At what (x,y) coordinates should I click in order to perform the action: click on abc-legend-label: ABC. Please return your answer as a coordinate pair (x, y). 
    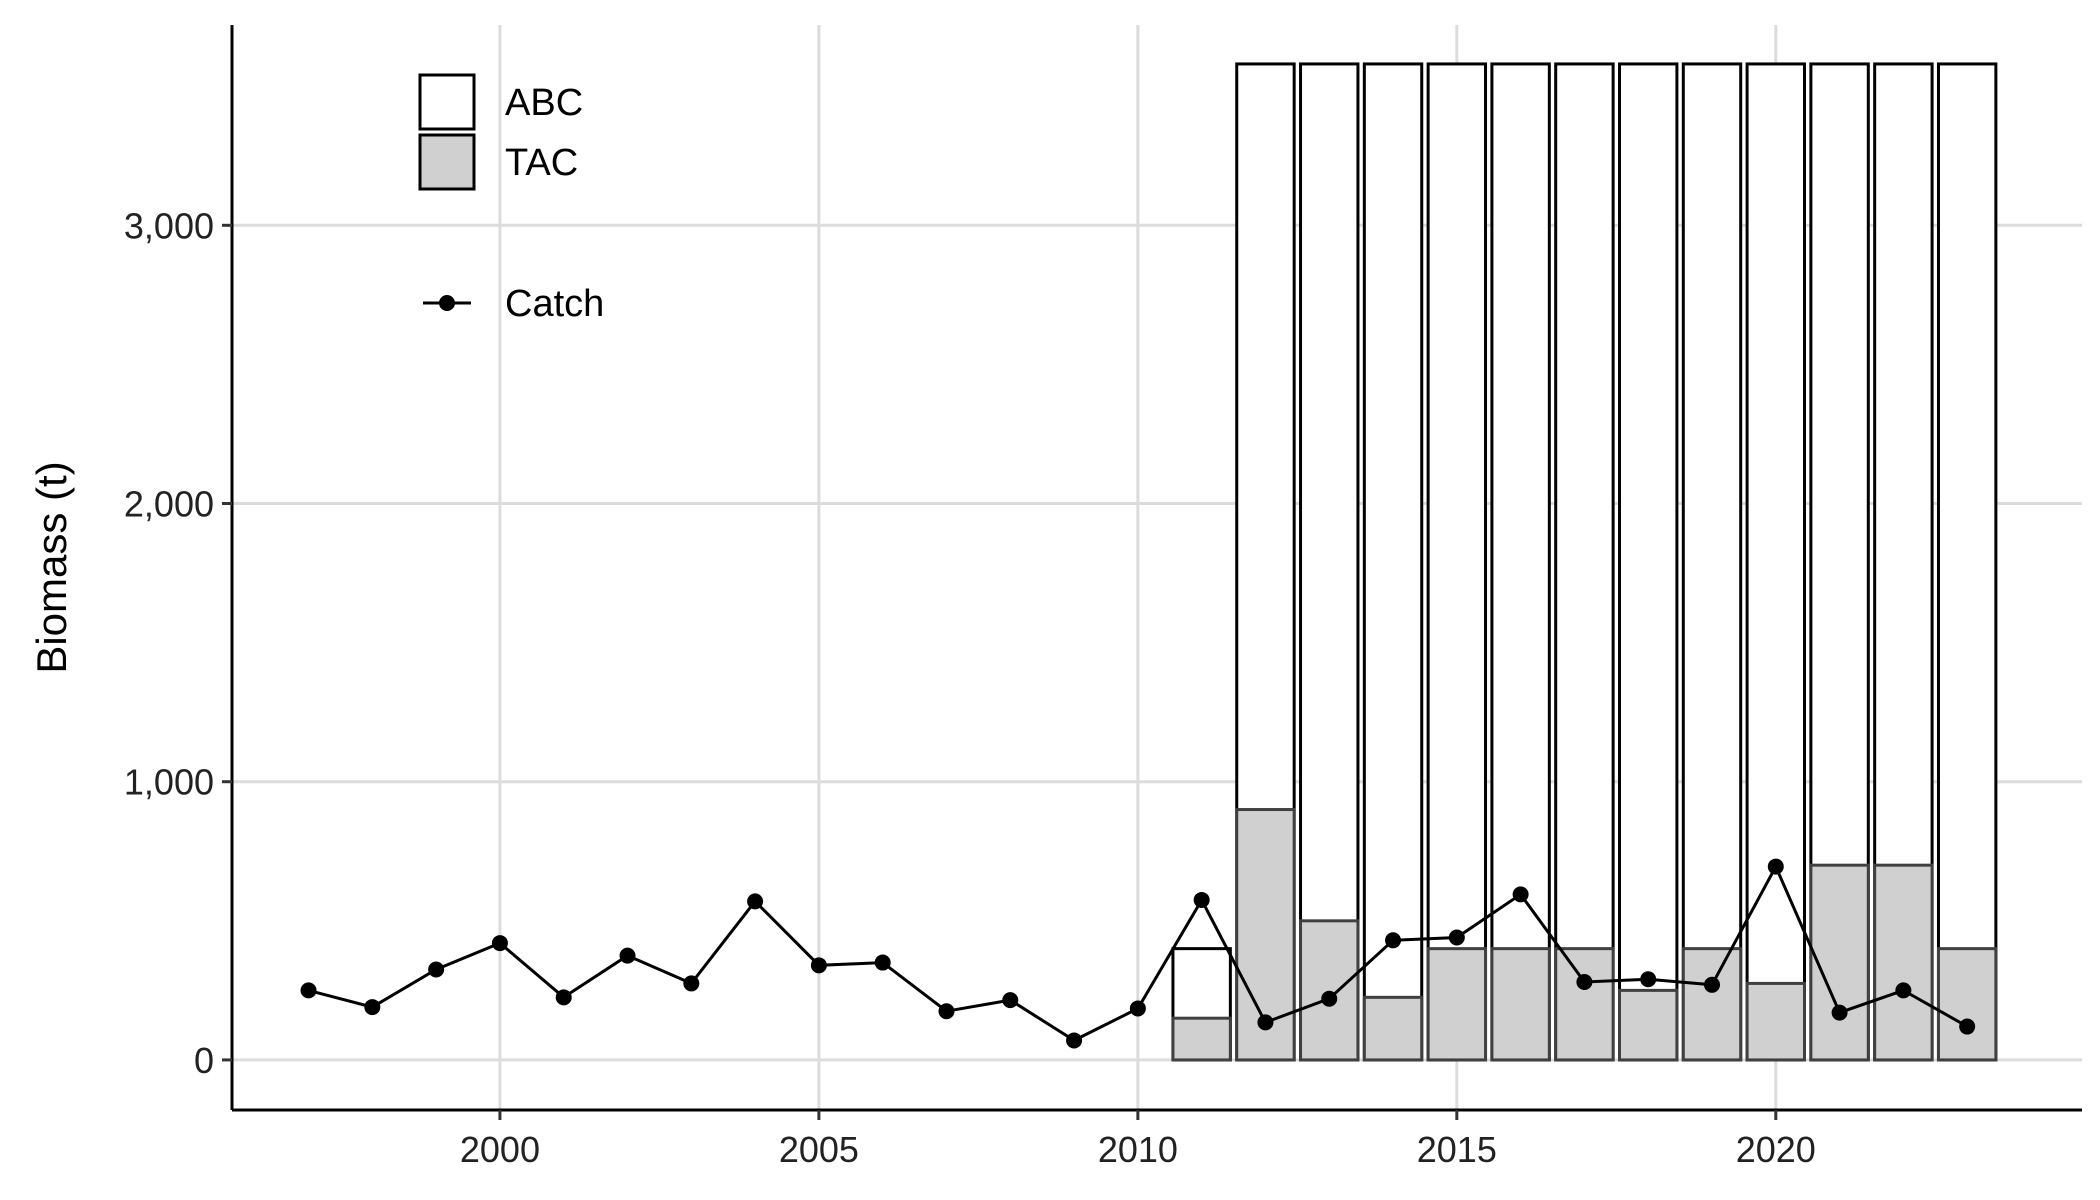
    Looking at the image, I should click on (544, 103).